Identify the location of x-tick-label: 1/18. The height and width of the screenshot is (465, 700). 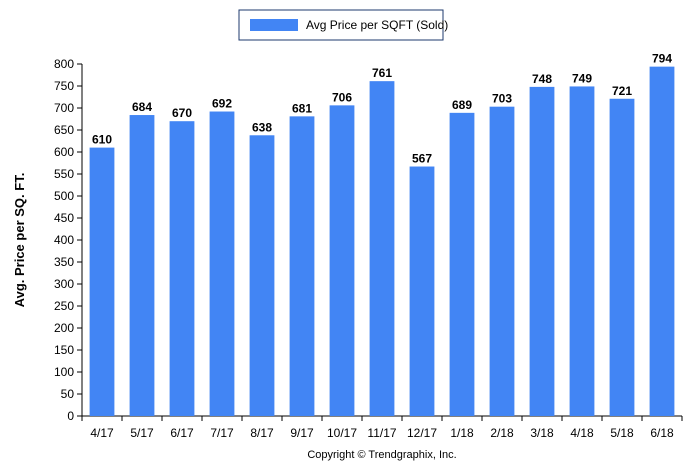
(462, 433).